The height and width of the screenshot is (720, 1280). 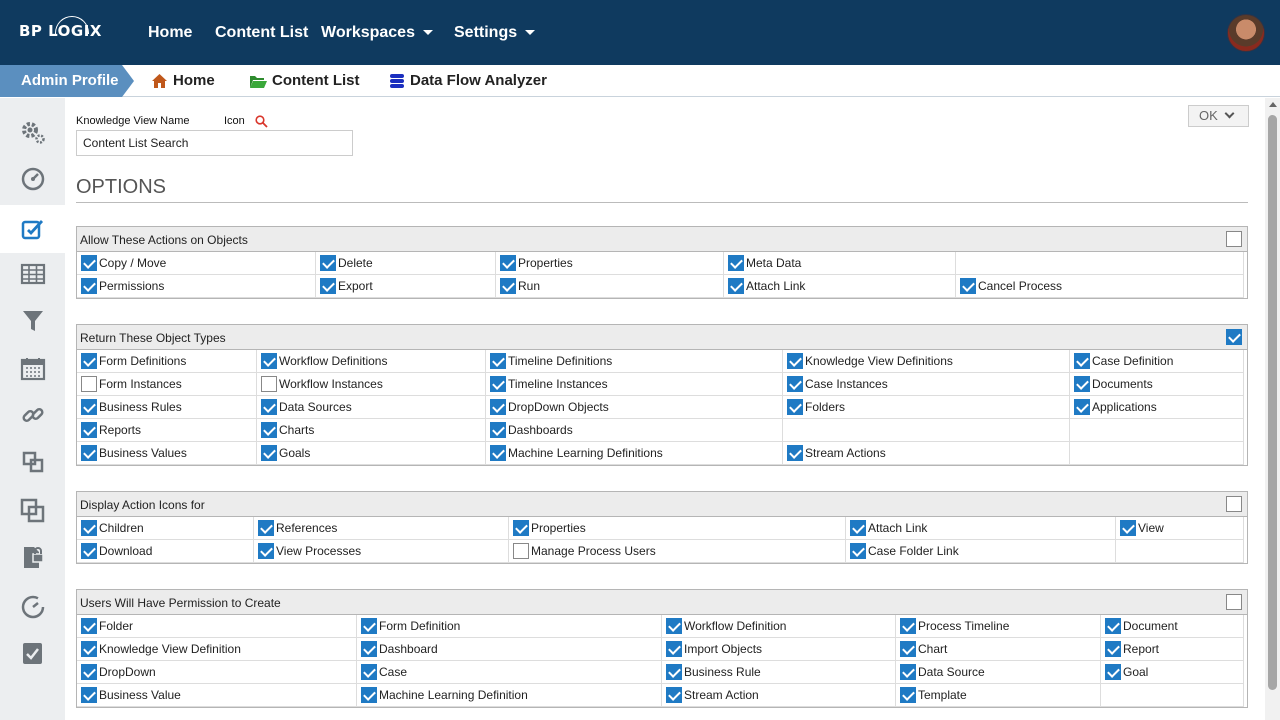 I want to click on option-item: Documents, so click(x=1157, y=384).